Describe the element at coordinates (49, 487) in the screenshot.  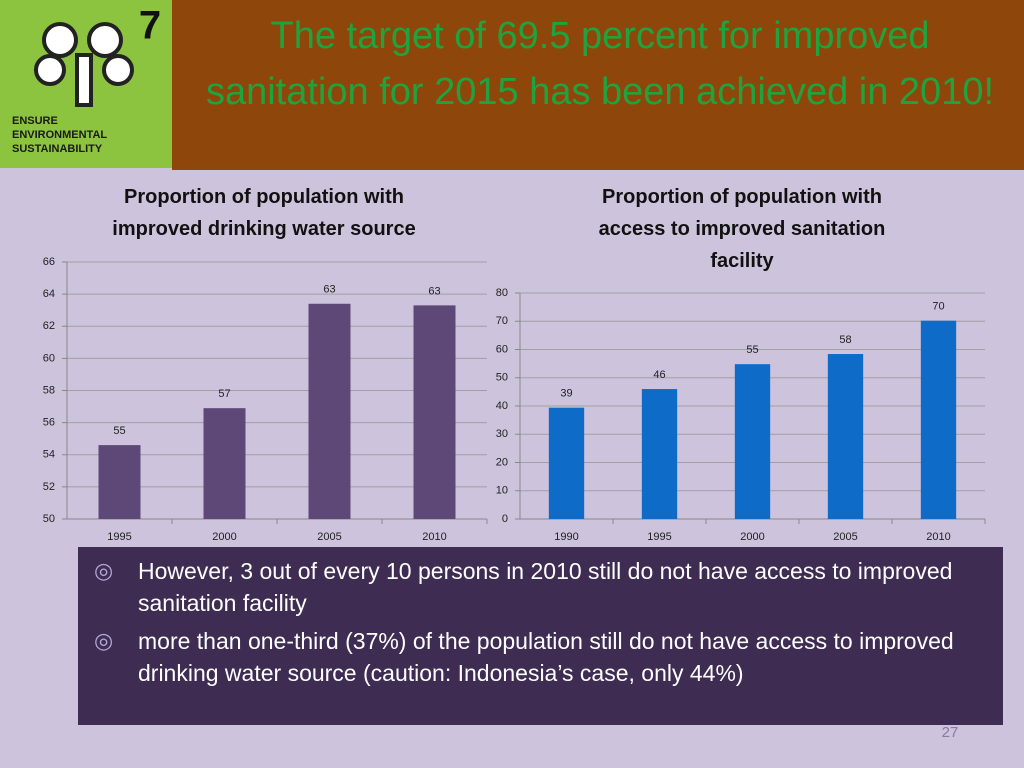
I see `y-tick-label: 52` at that location.